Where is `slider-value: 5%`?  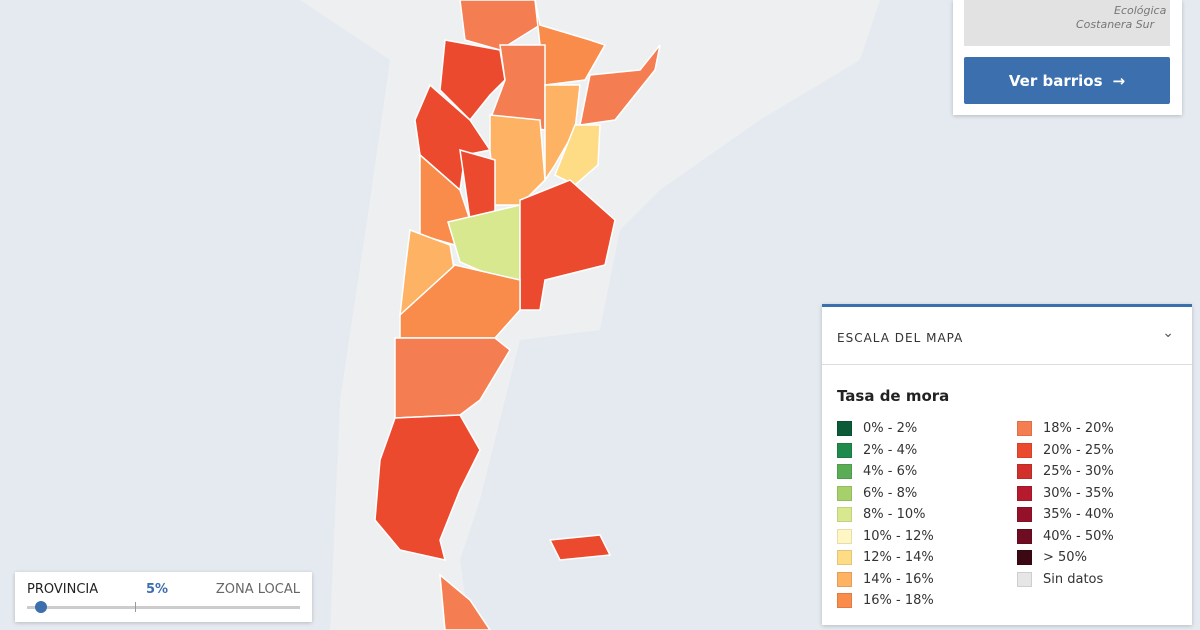
slider-value: 5% is located at coordinates (157, 589).